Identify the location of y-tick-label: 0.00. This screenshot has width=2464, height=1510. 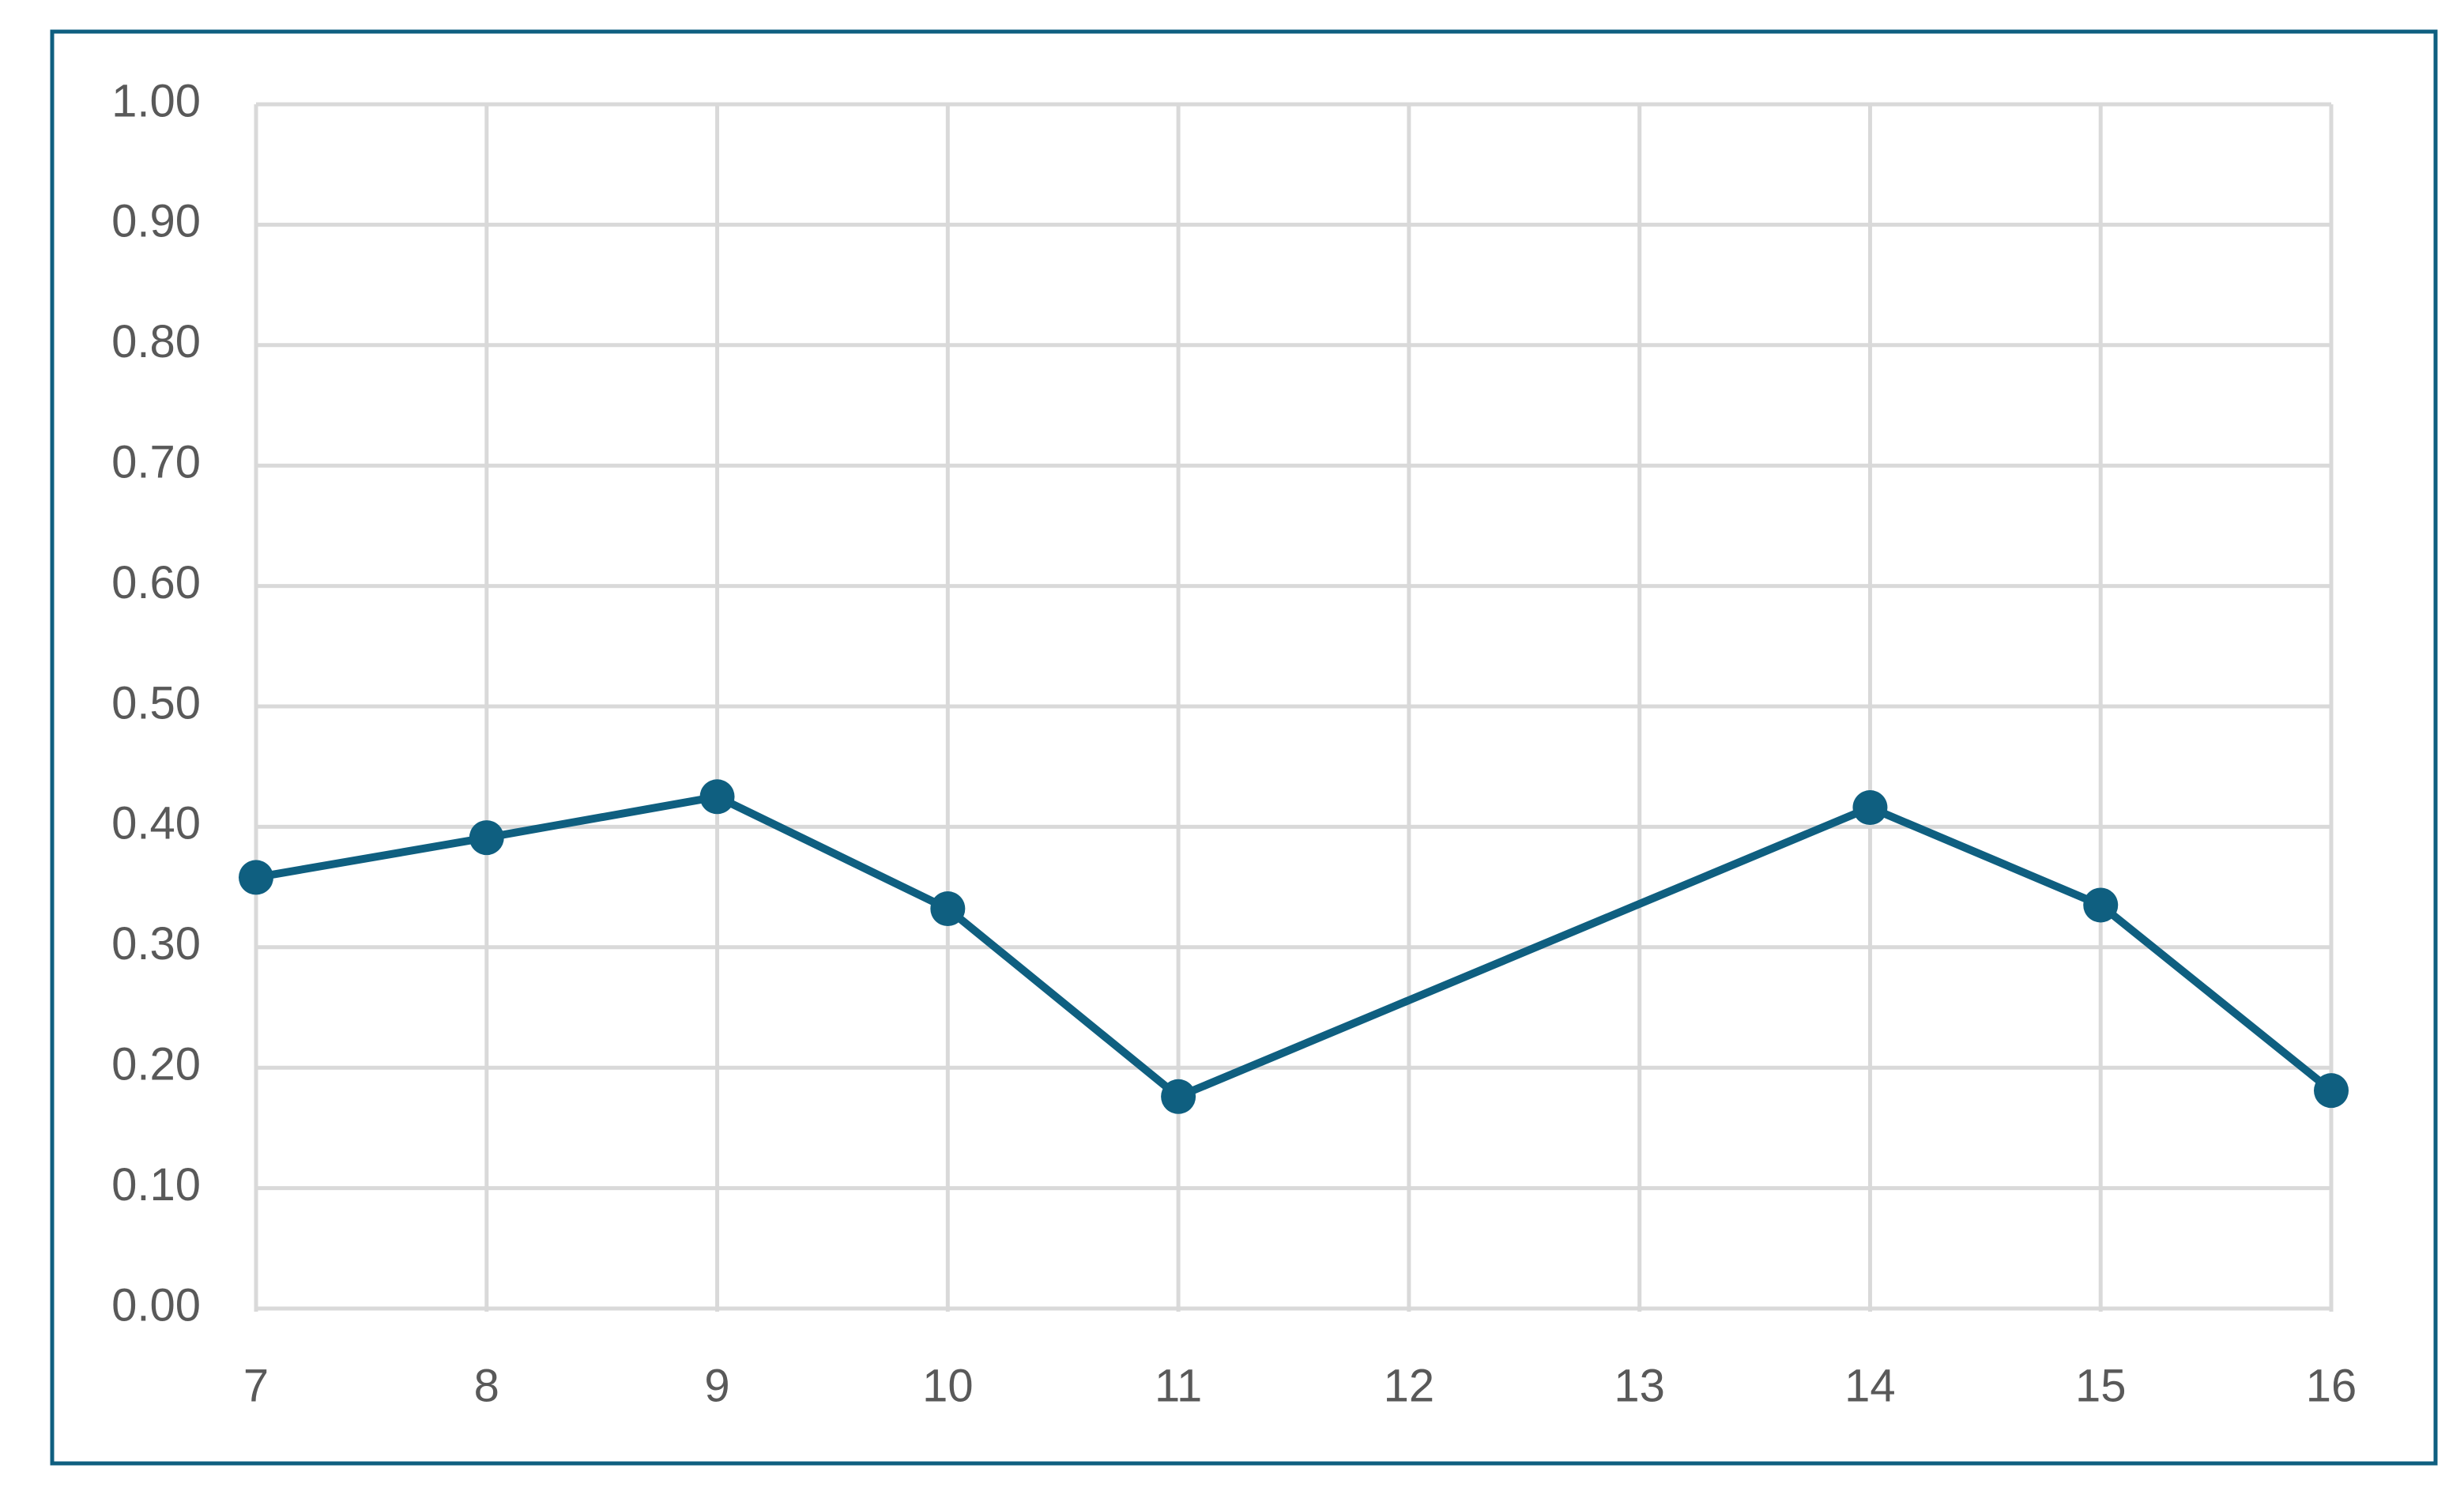
(156, 1305).